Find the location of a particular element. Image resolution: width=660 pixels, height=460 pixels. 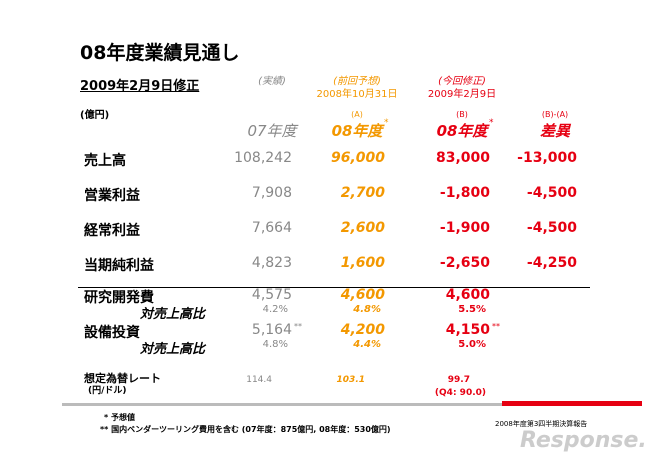

cell-value: -1,800 is located at coordinates (464, 193).